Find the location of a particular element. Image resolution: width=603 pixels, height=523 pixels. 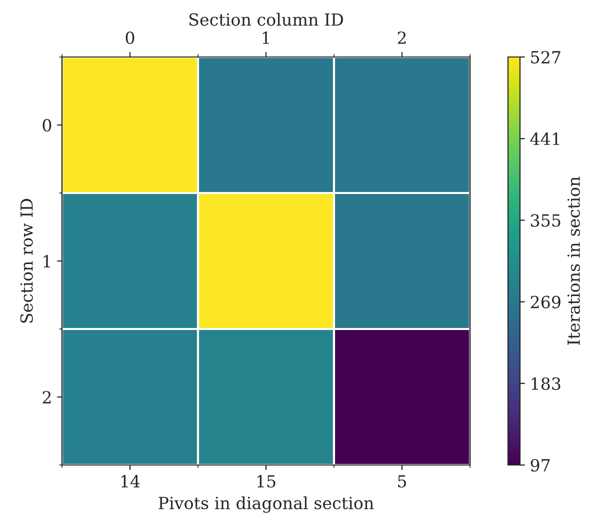

color-bar-label: 355 is located at coordinates (545, 220).